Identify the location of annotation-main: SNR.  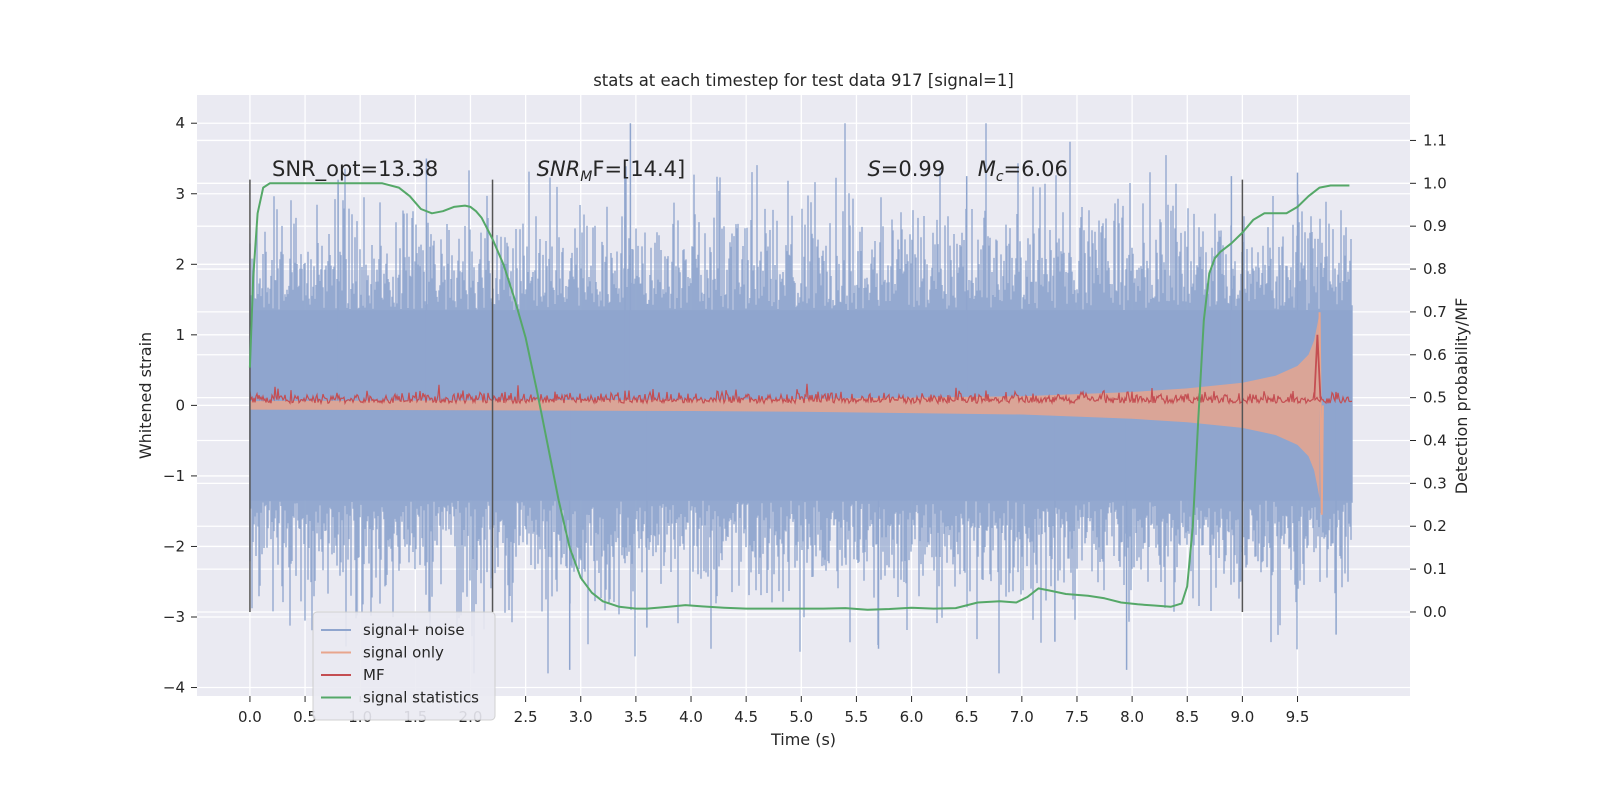
(559, 169).